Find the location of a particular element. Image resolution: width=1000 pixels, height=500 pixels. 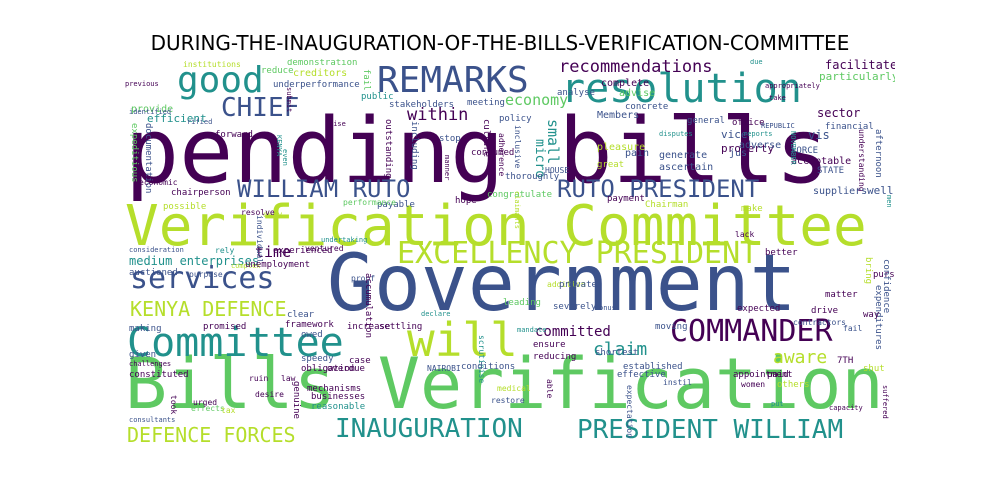

cloud-word-severely: severely is located at coordinates (575, 307).